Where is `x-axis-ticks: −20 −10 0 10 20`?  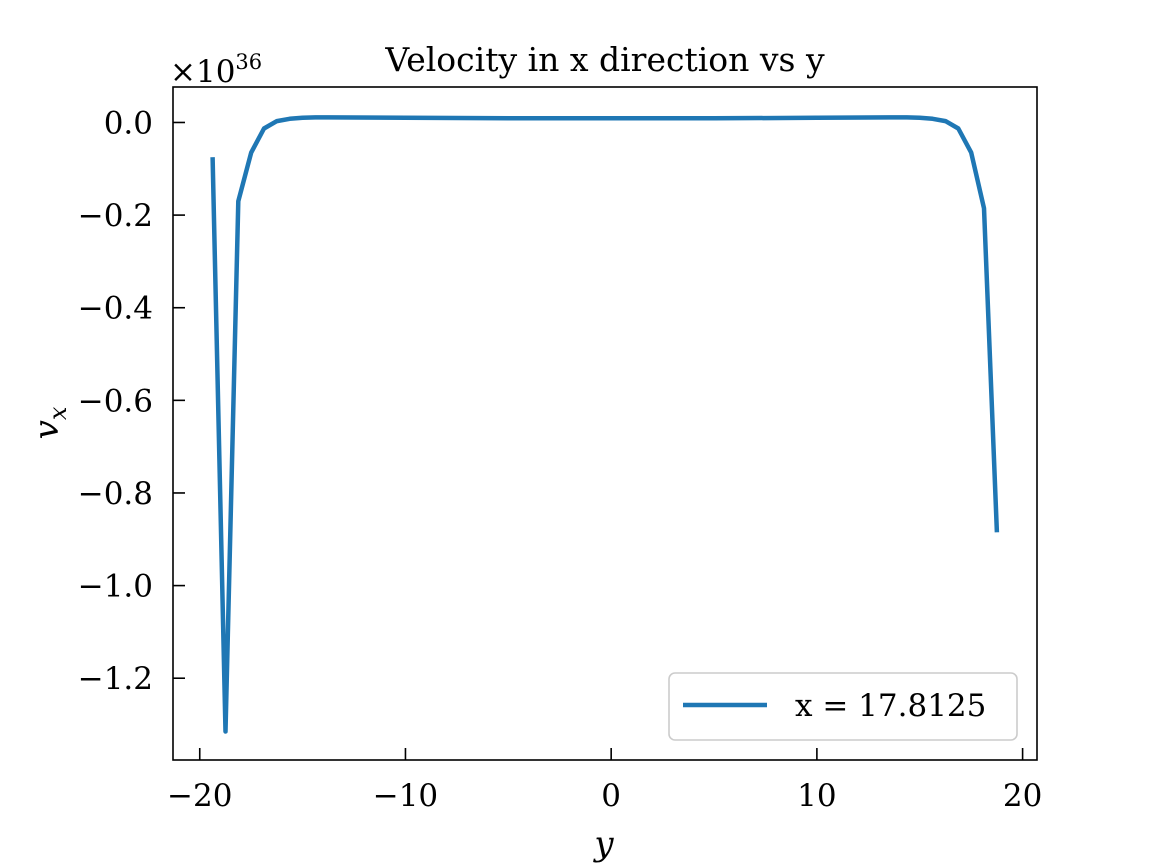
x-axis-ticks: −20 −10 0 10 20 is located at coordinates (604, 781).